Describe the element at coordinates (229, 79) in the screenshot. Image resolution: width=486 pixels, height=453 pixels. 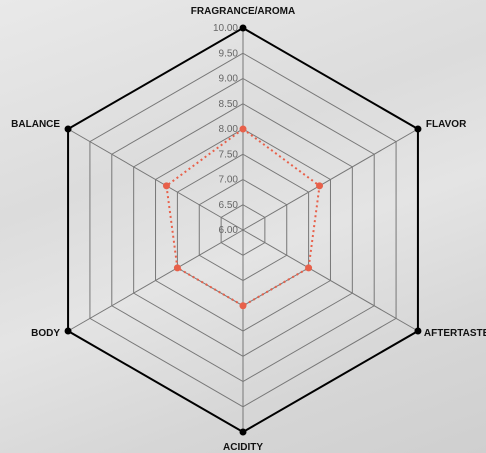
I see `tick-label: 9.00` at that location.